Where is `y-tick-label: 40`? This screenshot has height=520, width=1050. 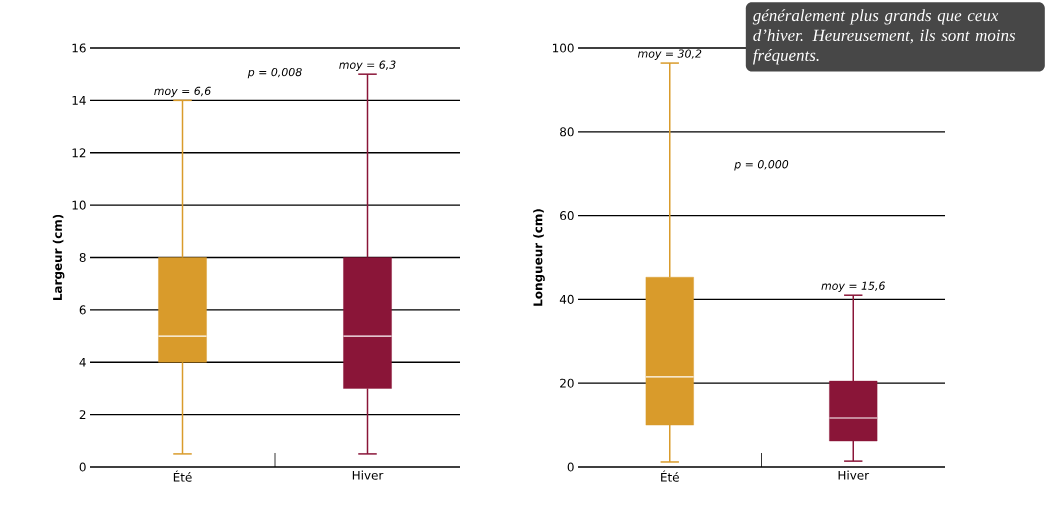 y-tick-label: 40 is located at coordinates (566, 299).